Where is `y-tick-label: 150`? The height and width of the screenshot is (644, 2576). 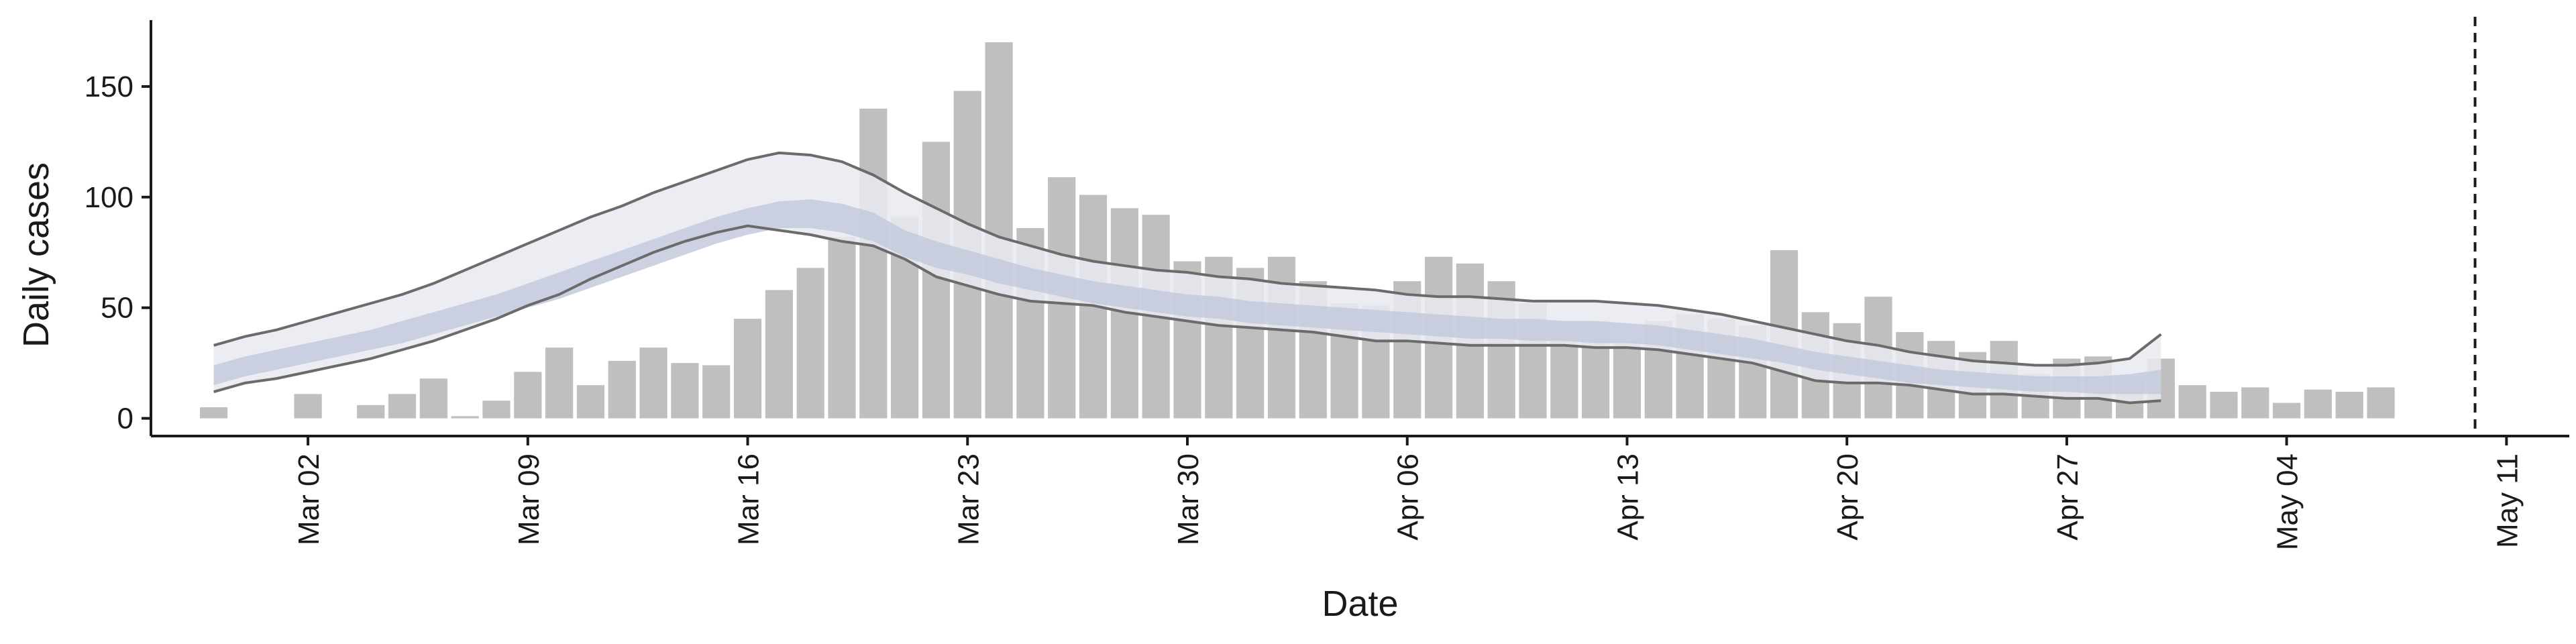 y-tick-label: 150 is located at coordinates (109, 86).